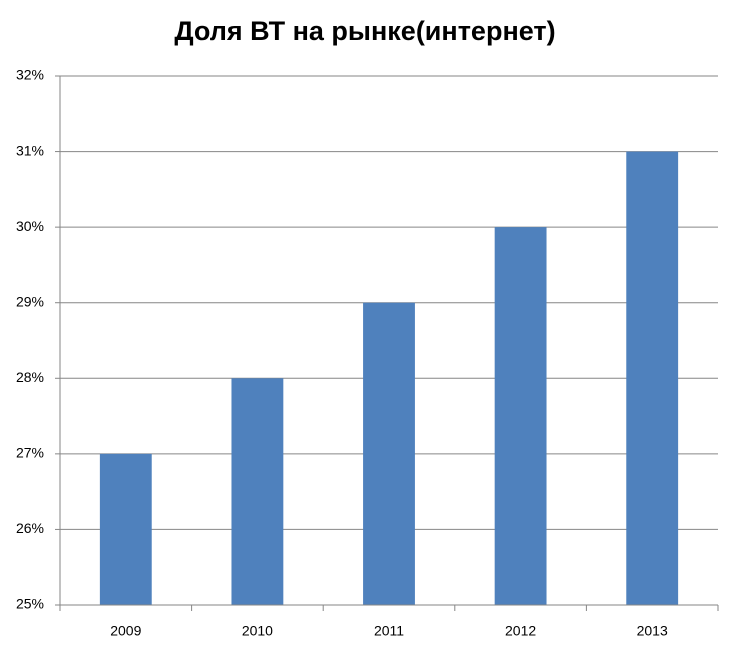  What do you see at coordinates (520, 631) in the screenshot?
I see `x-tick-label: 2012` at bounding box center [520, 631].